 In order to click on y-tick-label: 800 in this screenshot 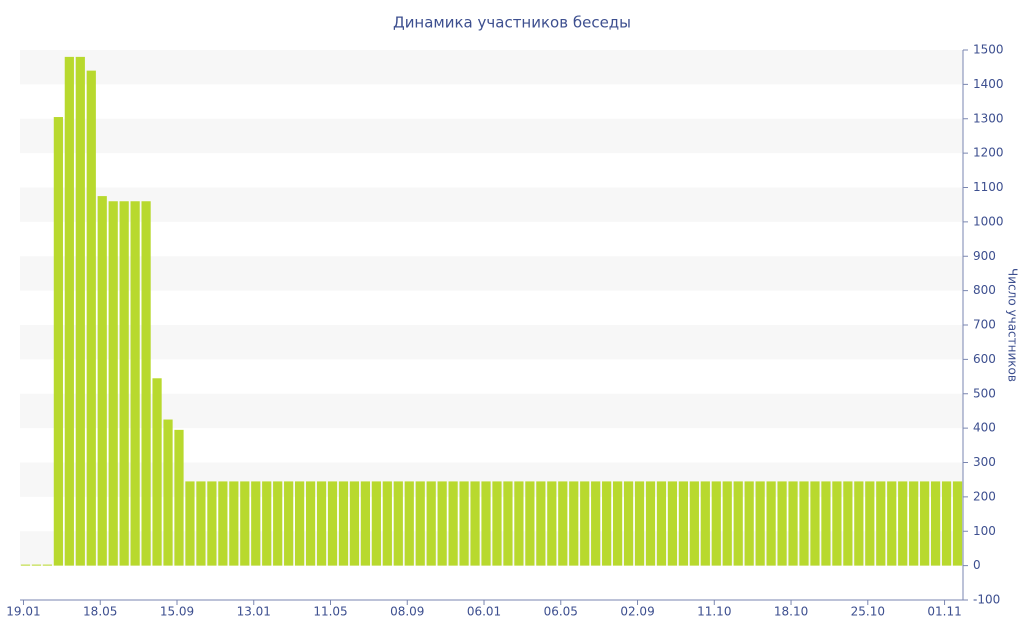, I will do `click(984, 290)`.